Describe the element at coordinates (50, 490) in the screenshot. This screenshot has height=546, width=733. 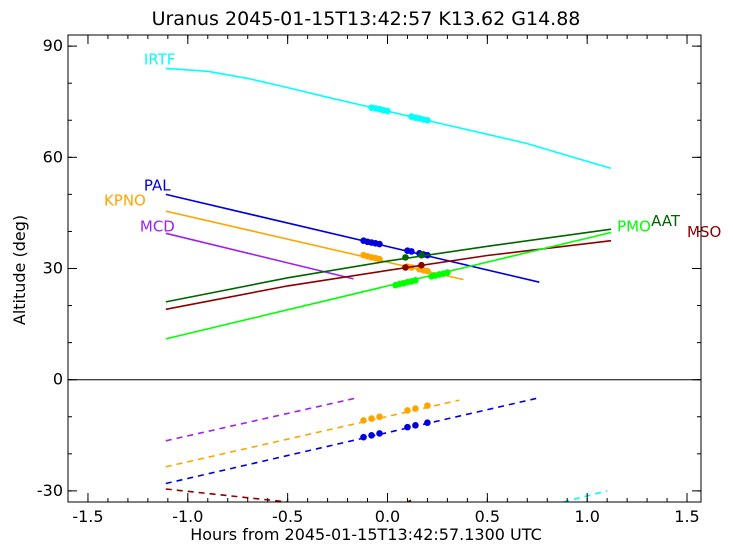
I see `y-tick-label: -30` at that location.